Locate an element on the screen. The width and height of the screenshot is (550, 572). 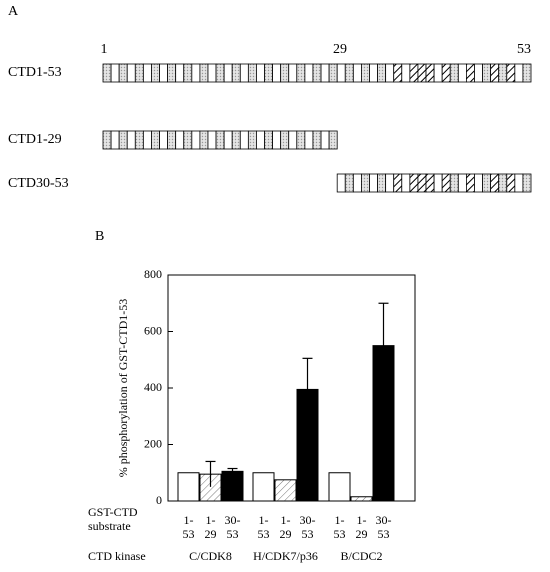
panel-label: A is located at coordinates (13, 11).